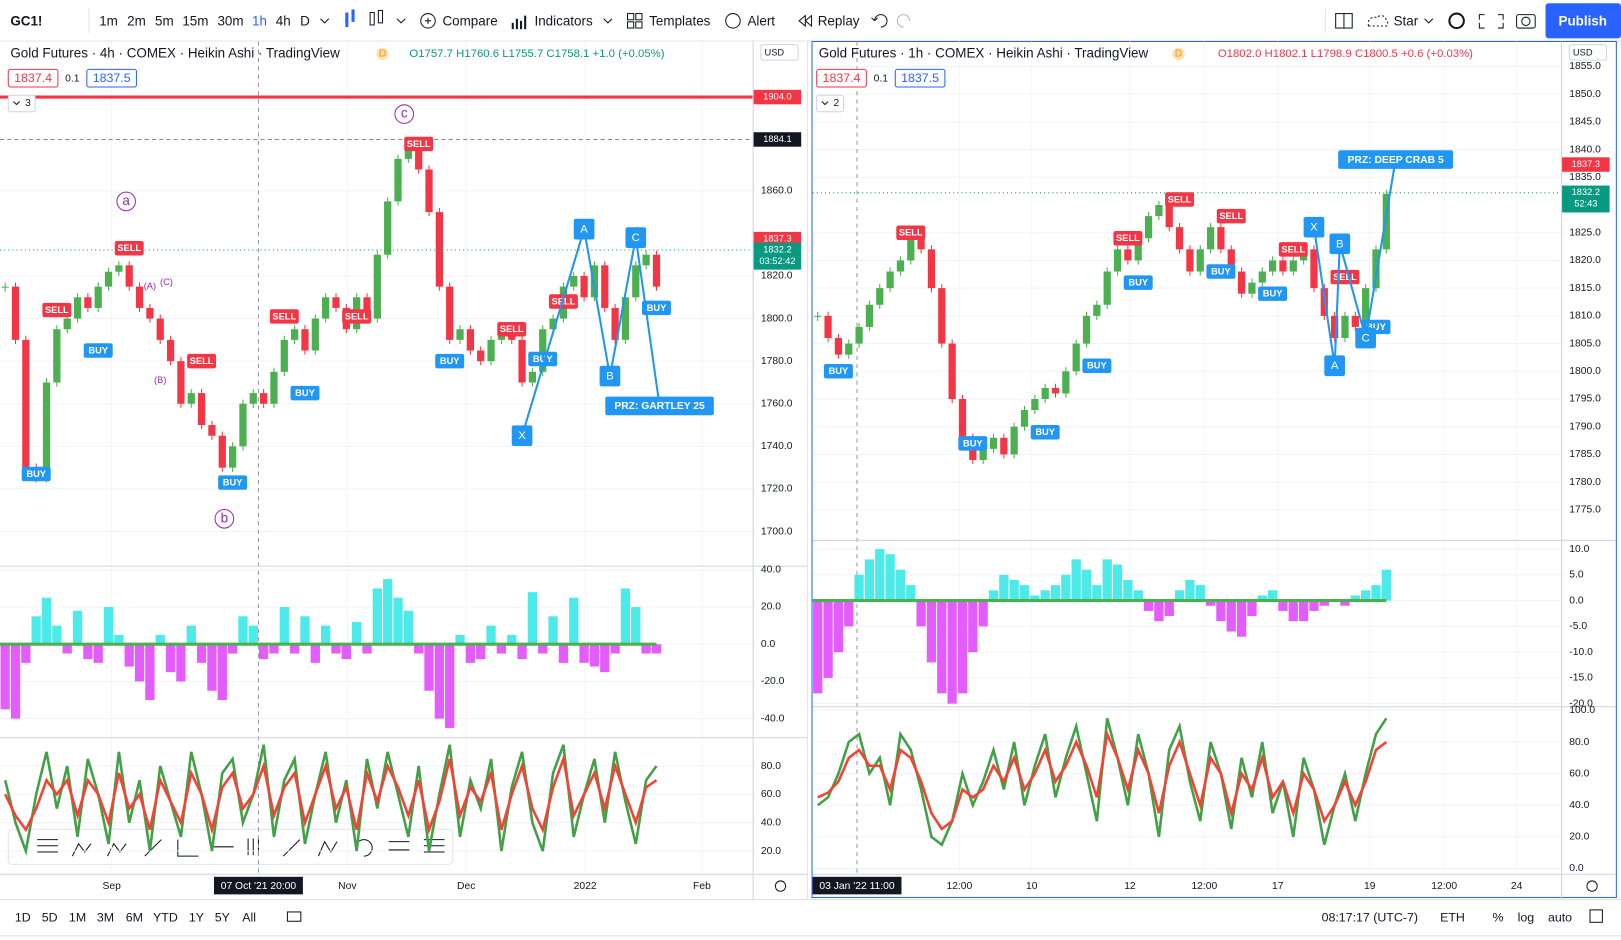  I want to click on x-tick-label: Nov, so click(347, 886).